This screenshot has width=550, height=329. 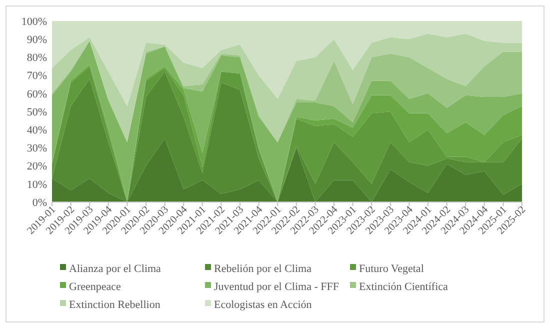 What do you see at coordinates (36, 130) in the screenshot?
I see `y-tick-label: 40%` at bounding box center [36, 130].